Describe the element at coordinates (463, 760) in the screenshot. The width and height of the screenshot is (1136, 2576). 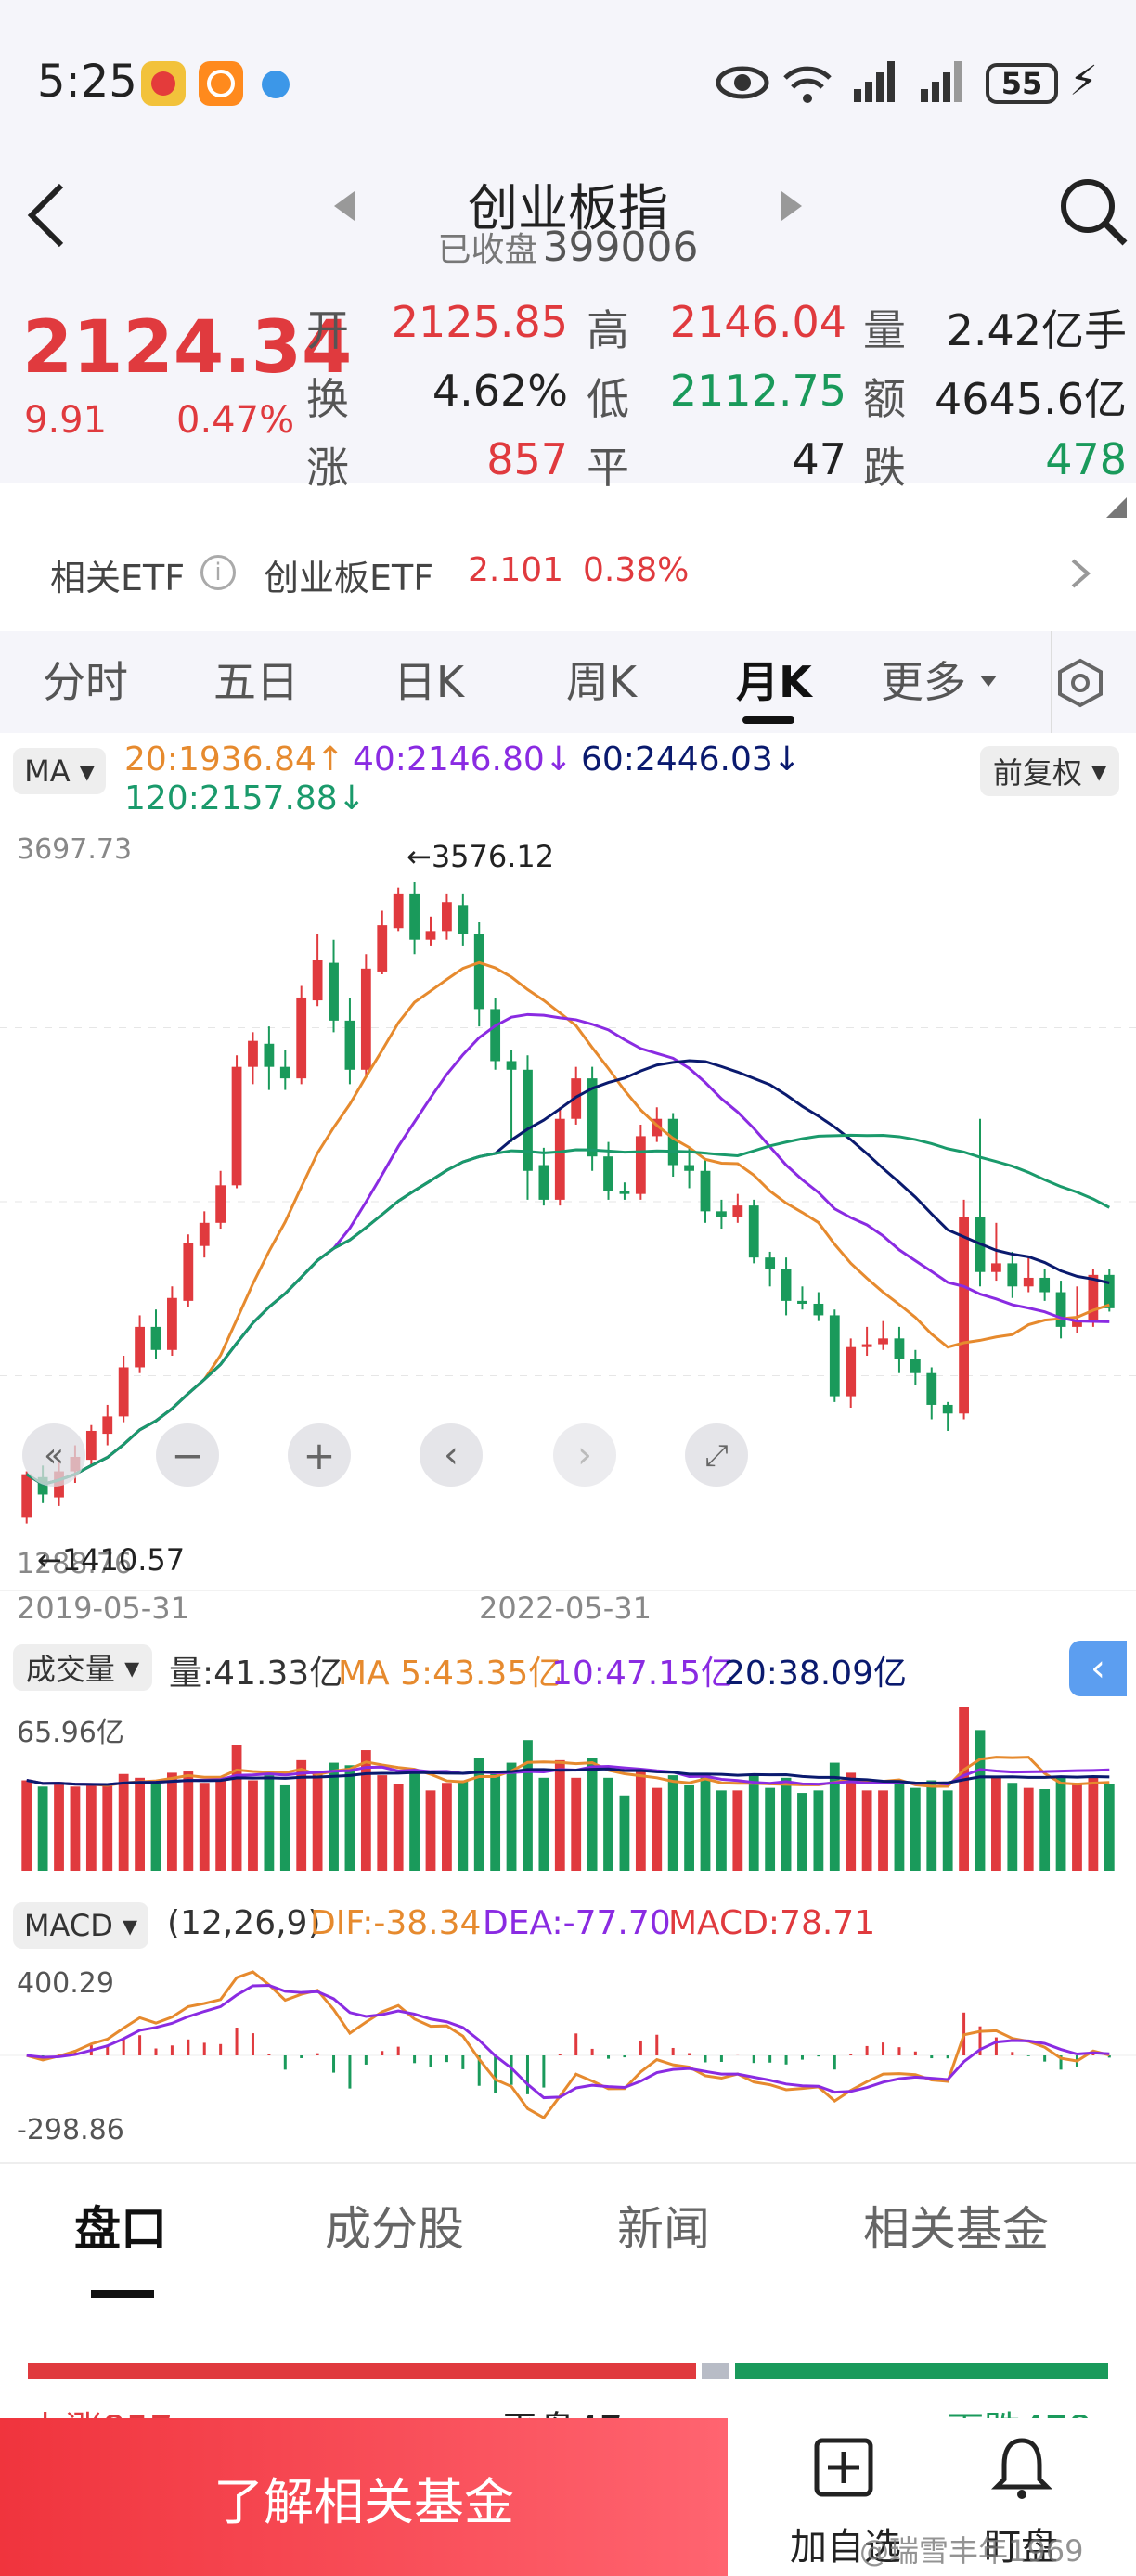
I see `ma40-legend: 40:2146.80↓` at that location.